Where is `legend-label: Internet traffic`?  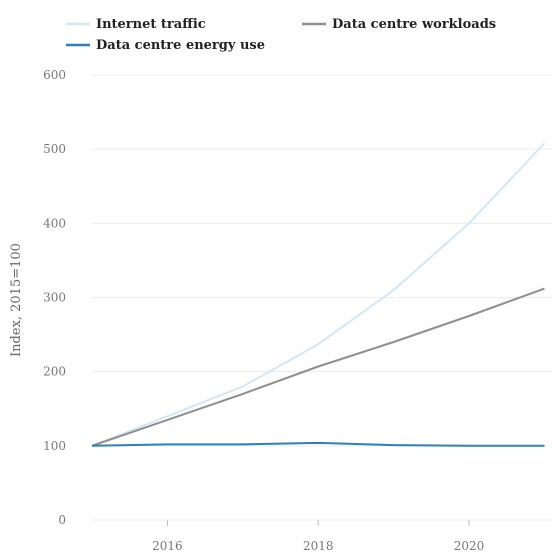
legend-label: Internet traffic is located at coordinates (151, 24).